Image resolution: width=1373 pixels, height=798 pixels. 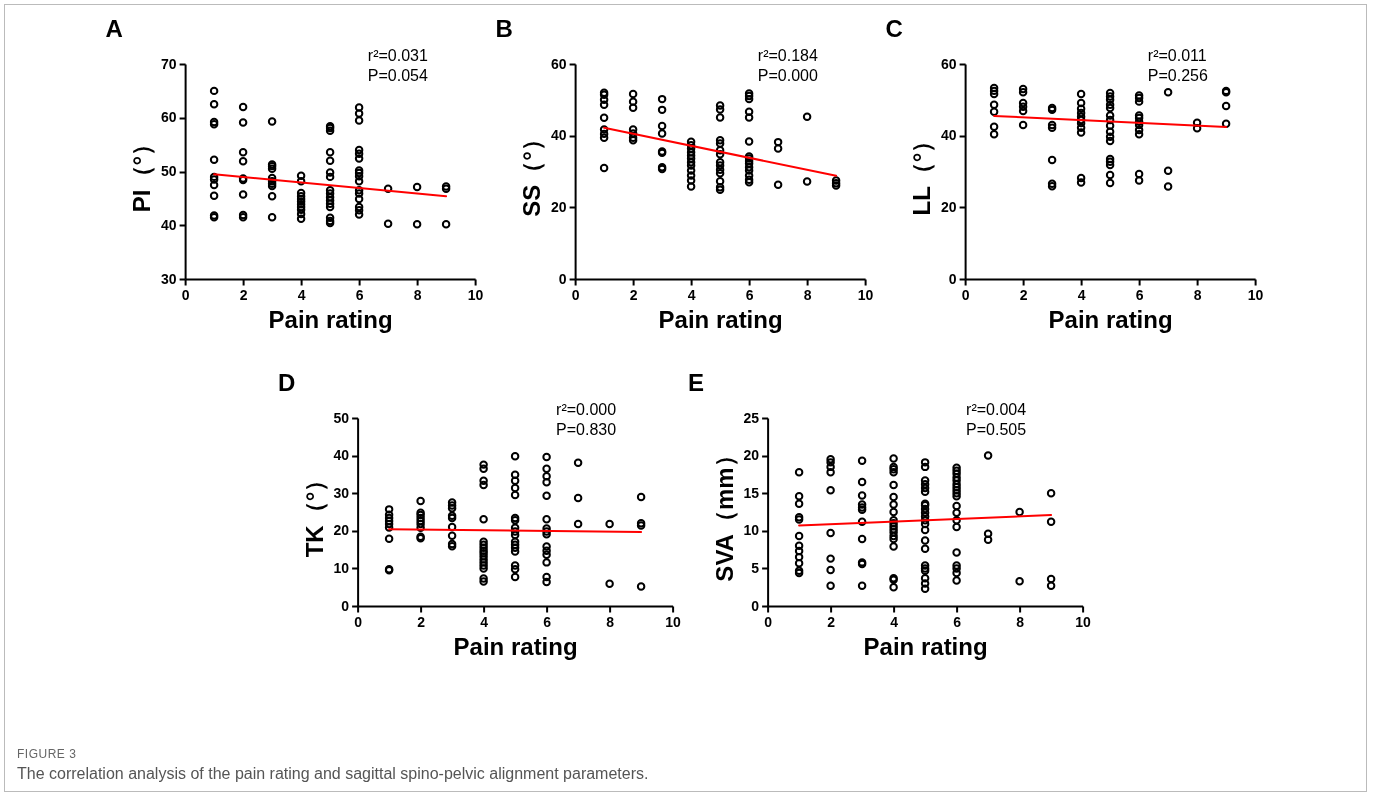 What do you see at coordinates (724, 512) in the screenshot?
I see `y-axis-title: SVA（mm）` at bounding box center [724, 512].